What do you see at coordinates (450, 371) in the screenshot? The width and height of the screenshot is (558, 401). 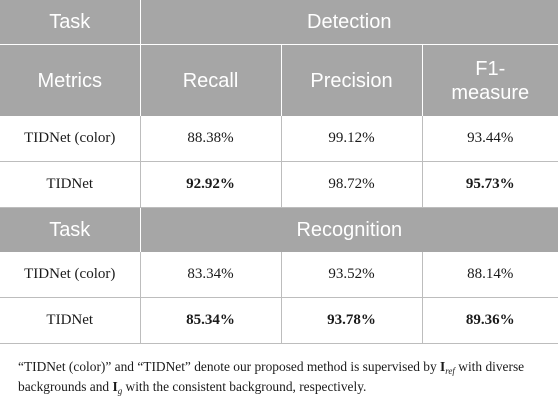 I see `subscript-ref: ref` at bounding box center [450, 371].